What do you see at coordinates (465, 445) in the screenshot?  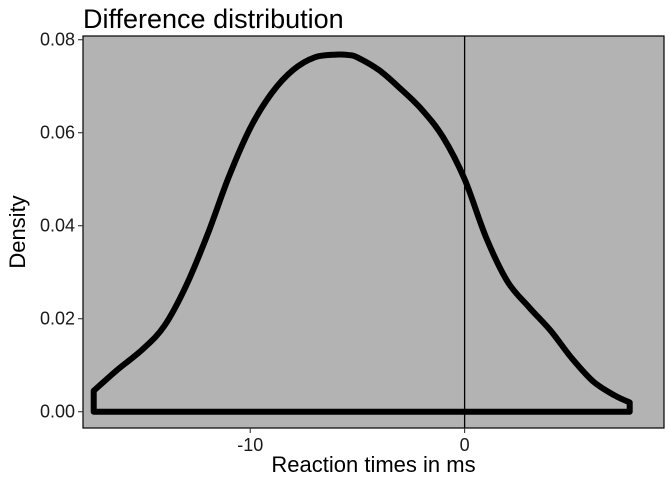 I see `x-tick-label: 0` at bounding box center [465, 445].